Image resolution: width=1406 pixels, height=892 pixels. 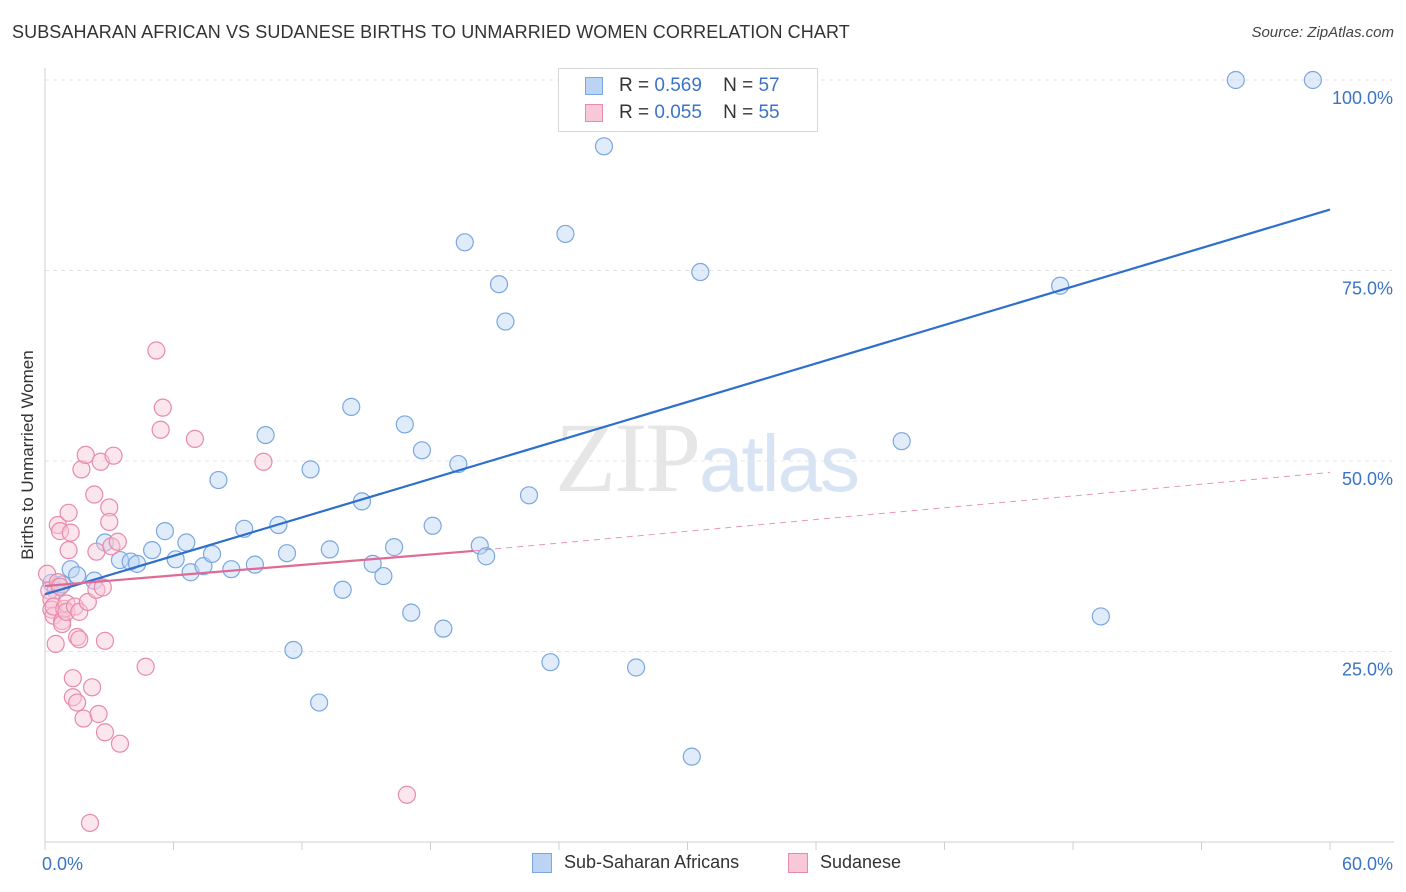 What do you see at coordinates (1367, 479) in the screenshot?
I see `y-tick-label-2: 50.0%` at bounding box center [1367, 479].